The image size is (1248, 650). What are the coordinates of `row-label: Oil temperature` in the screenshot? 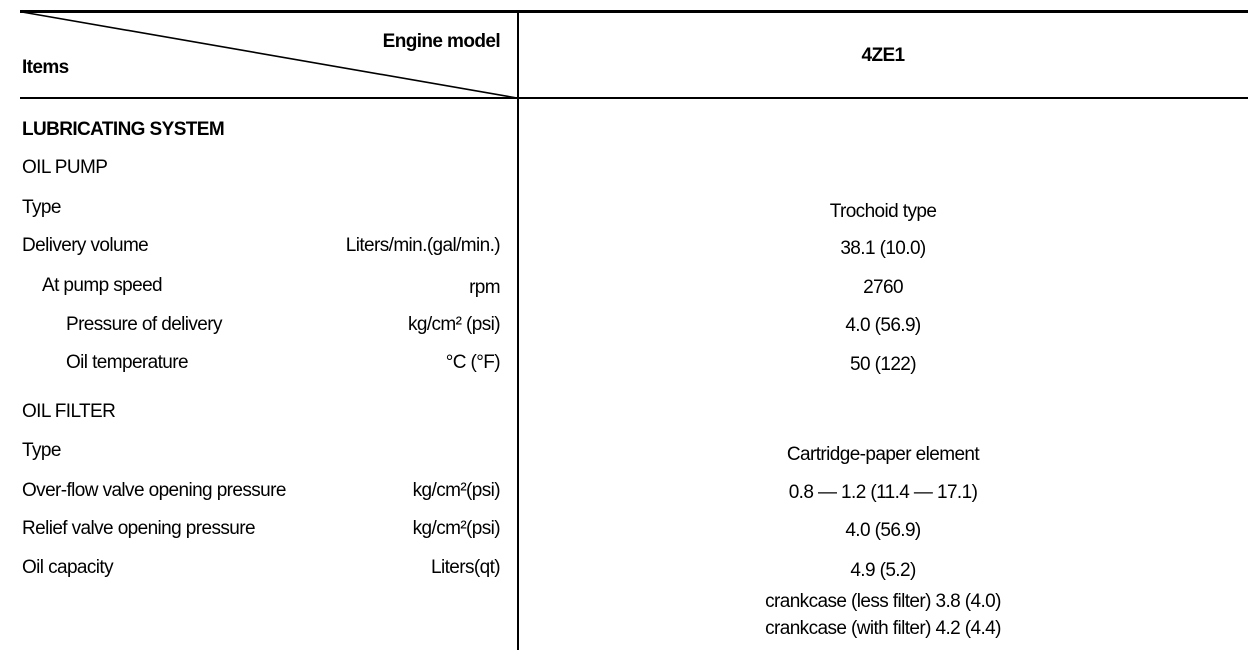 It's located at (127, 362).